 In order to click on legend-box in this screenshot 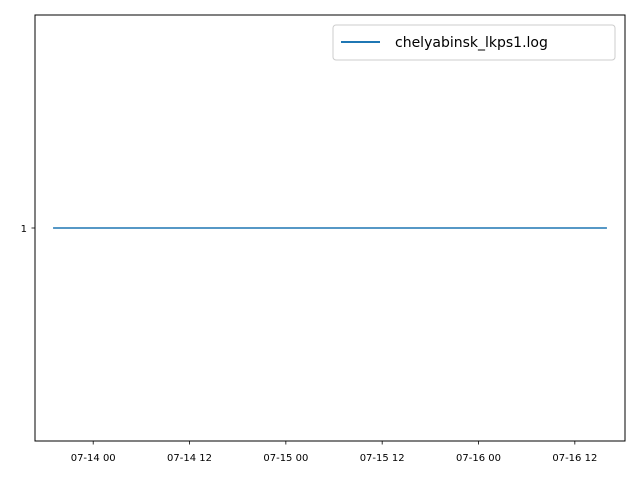, I will do `click(474, 42)`.